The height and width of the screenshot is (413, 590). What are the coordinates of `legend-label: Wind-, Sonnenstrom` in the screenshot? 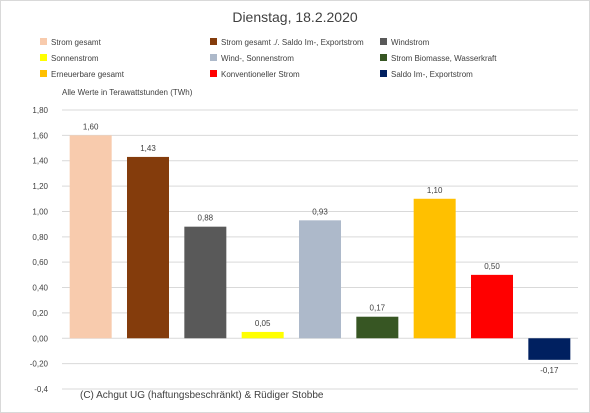 It's located at (257, 58).